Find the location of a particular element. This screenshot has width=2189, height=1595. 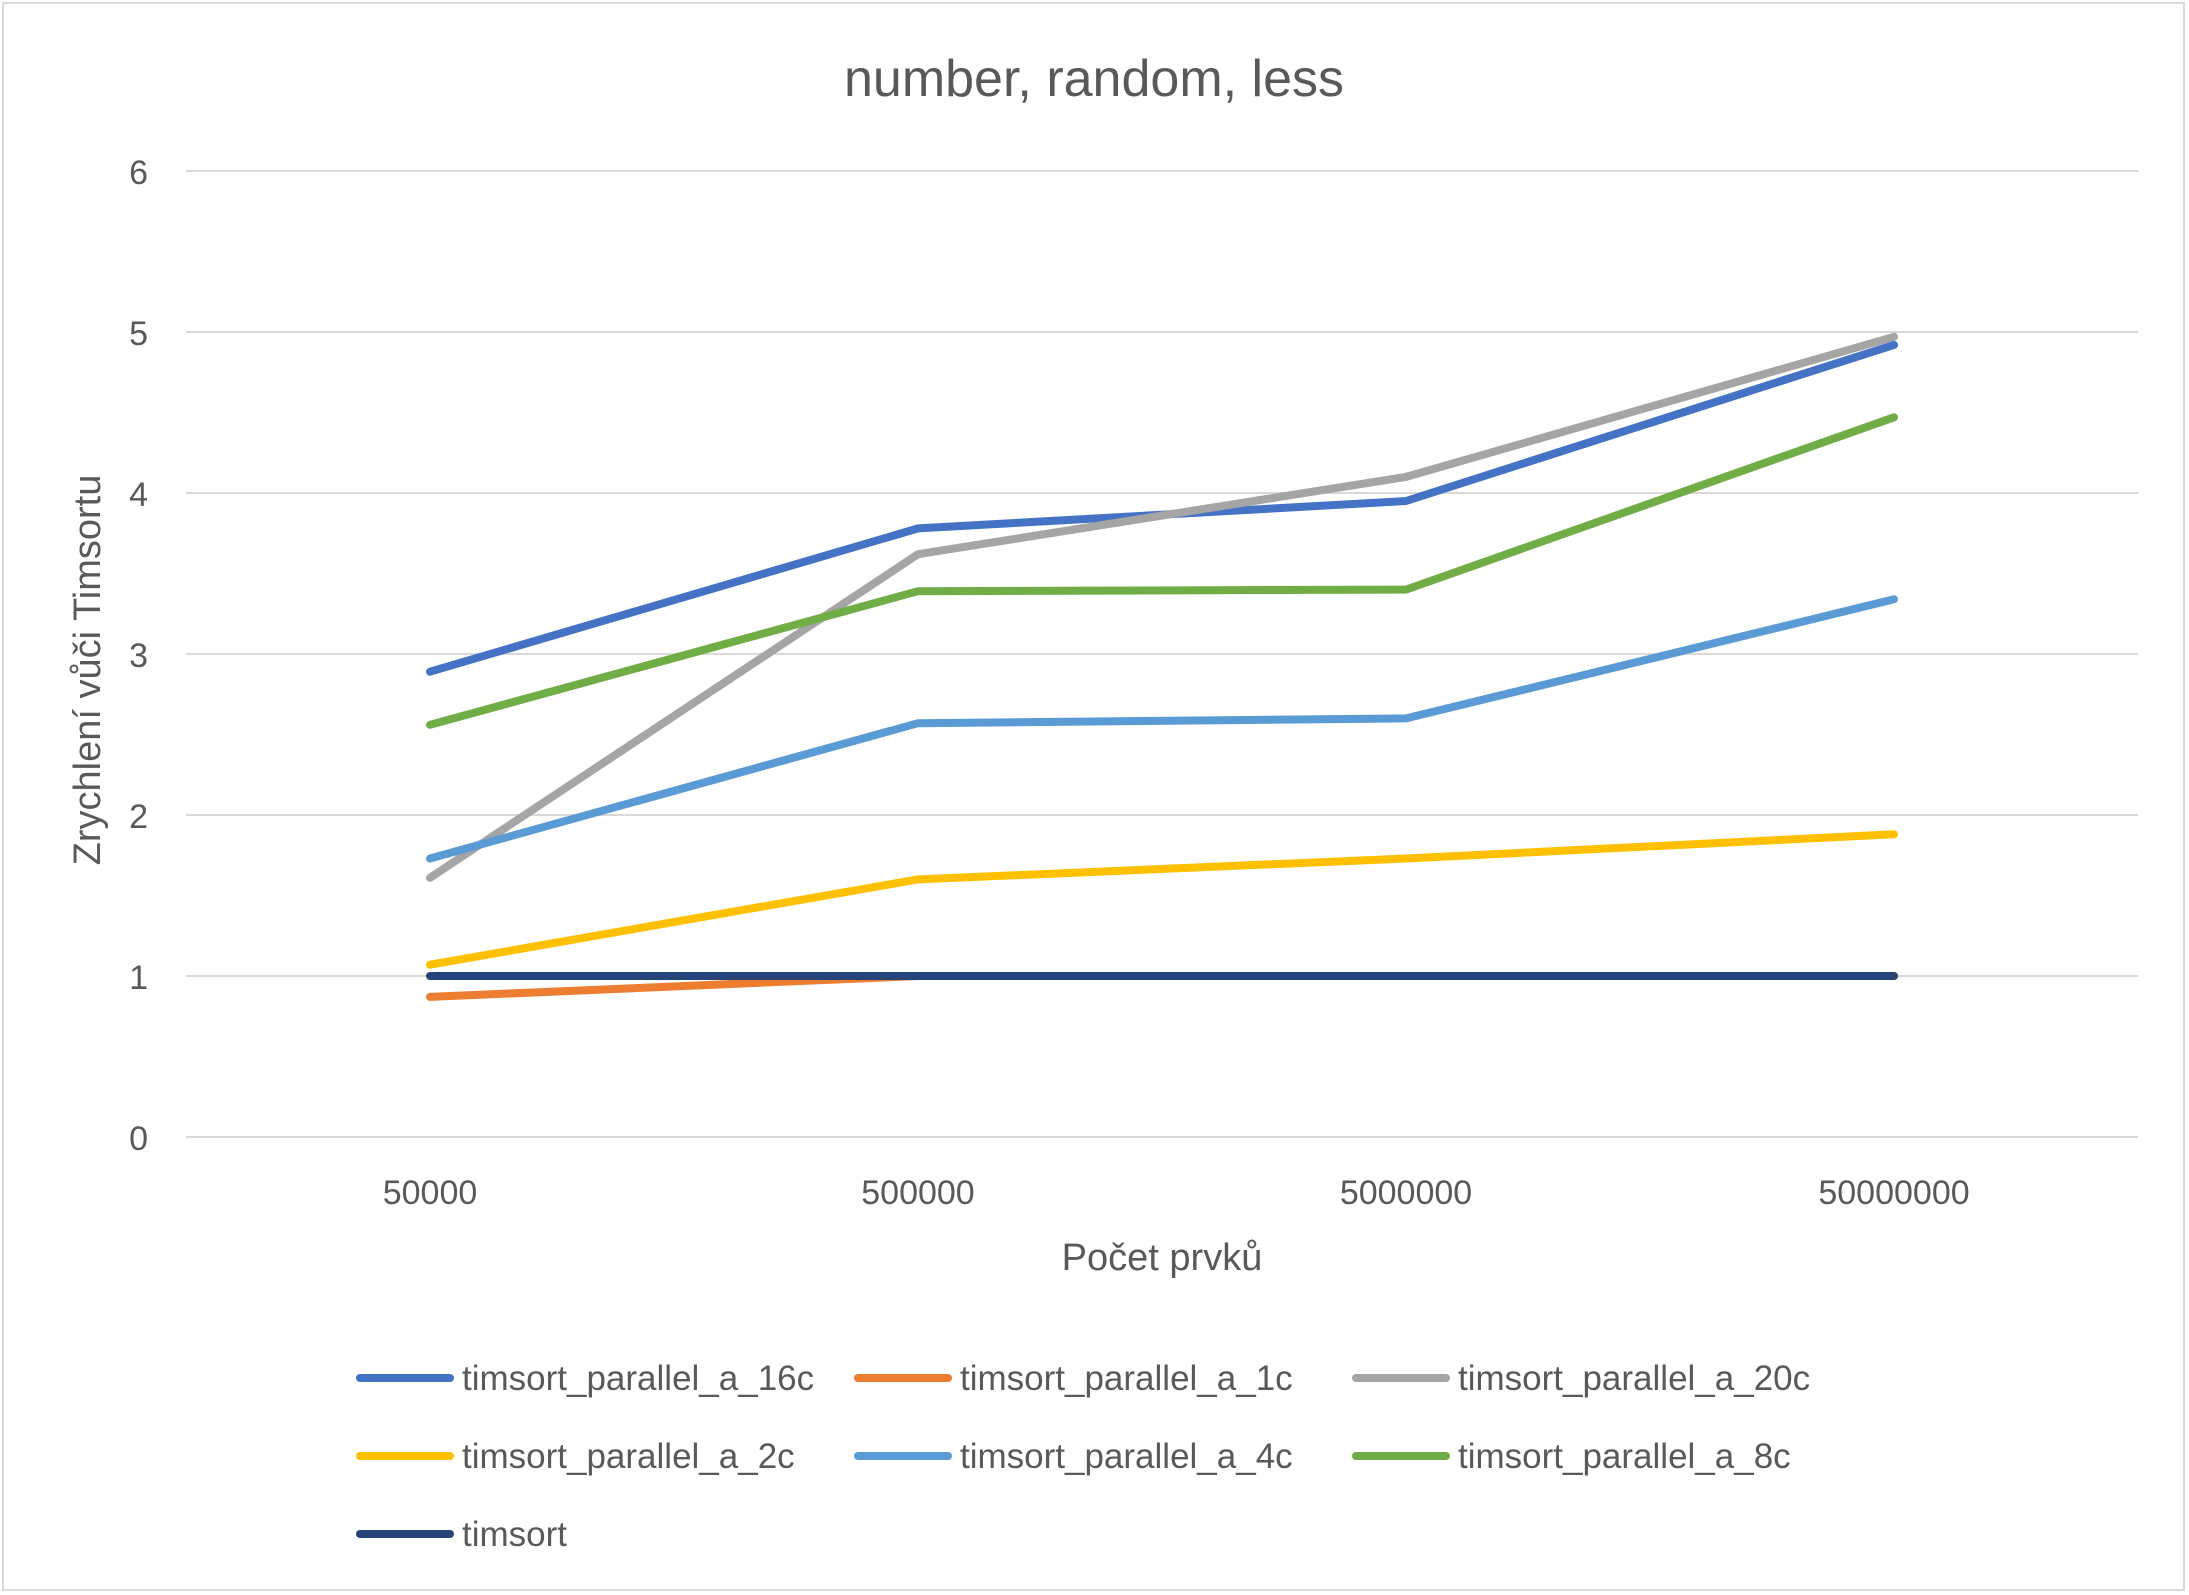

legend-item: timsort_parallel_a_8c is located at coordinates (1571, 1456).